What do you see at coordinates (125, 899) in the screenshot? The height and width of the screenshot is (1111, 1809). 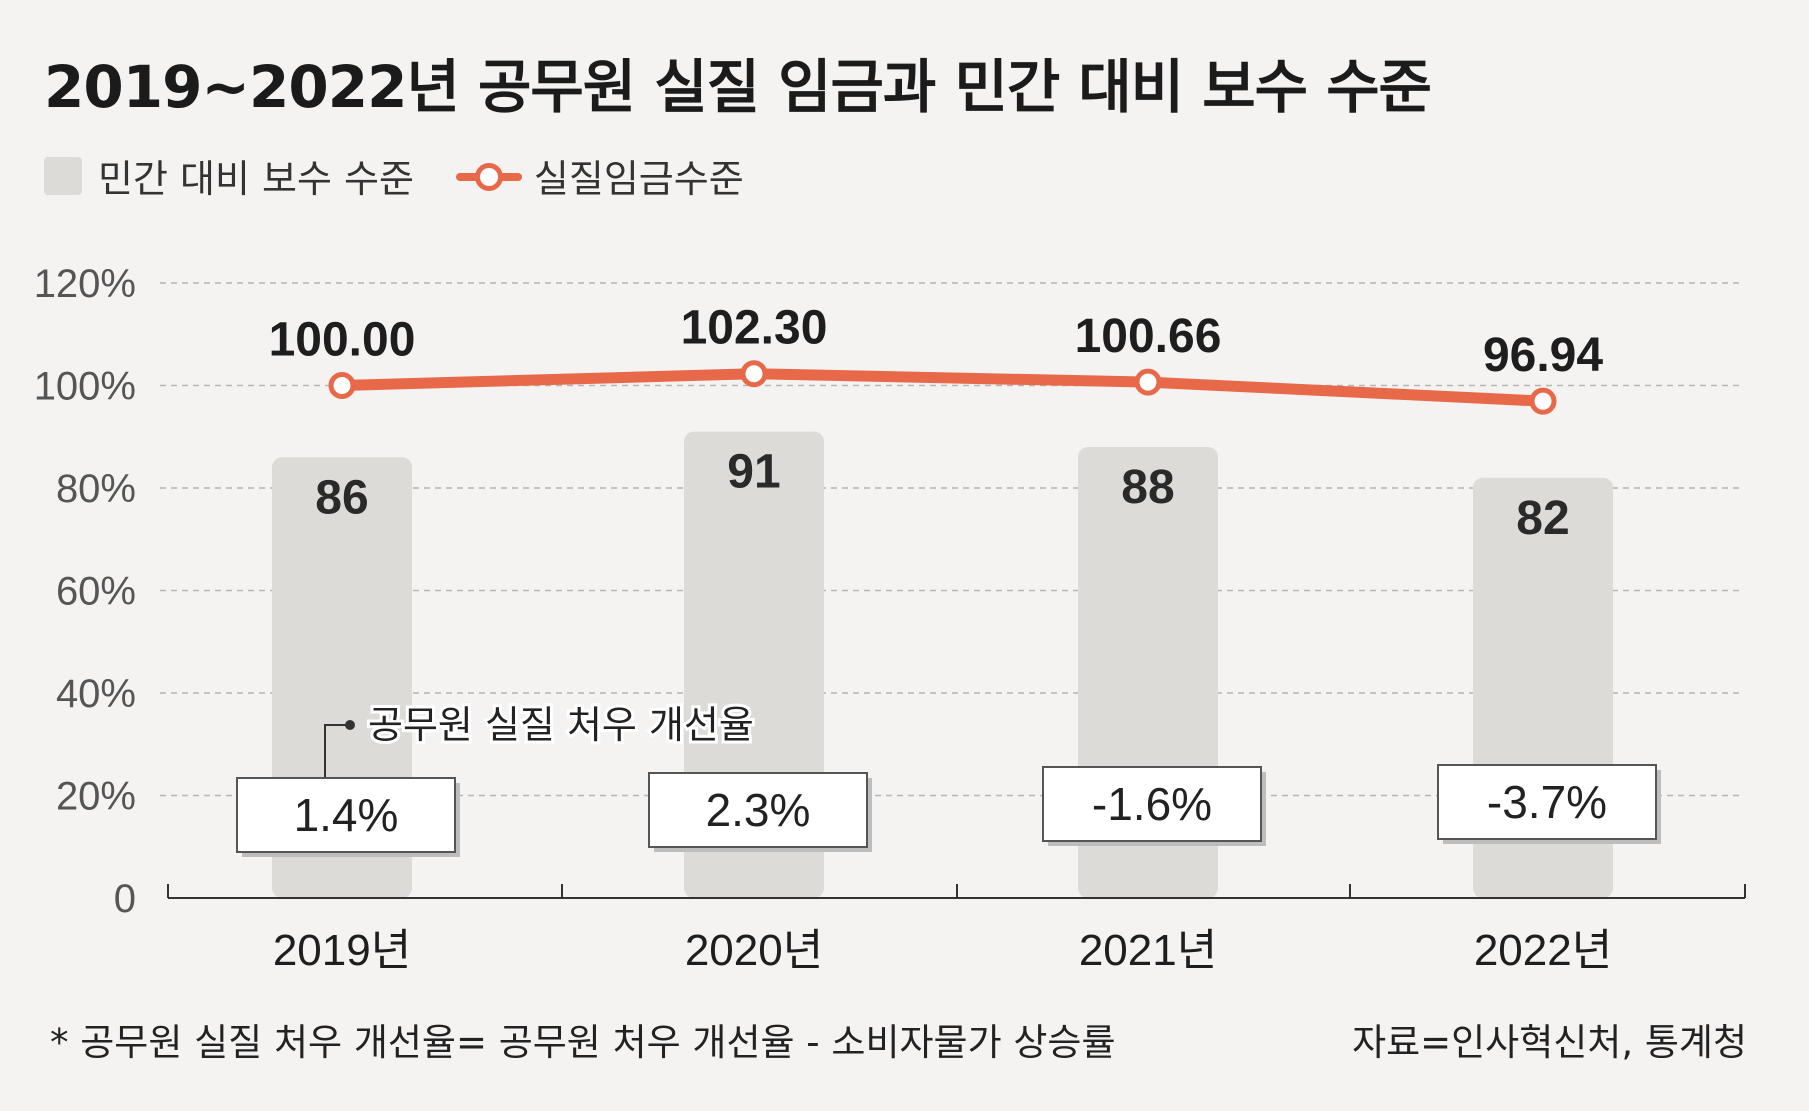 I see `y-tick-label: 0` at bounding box center [125, 899].